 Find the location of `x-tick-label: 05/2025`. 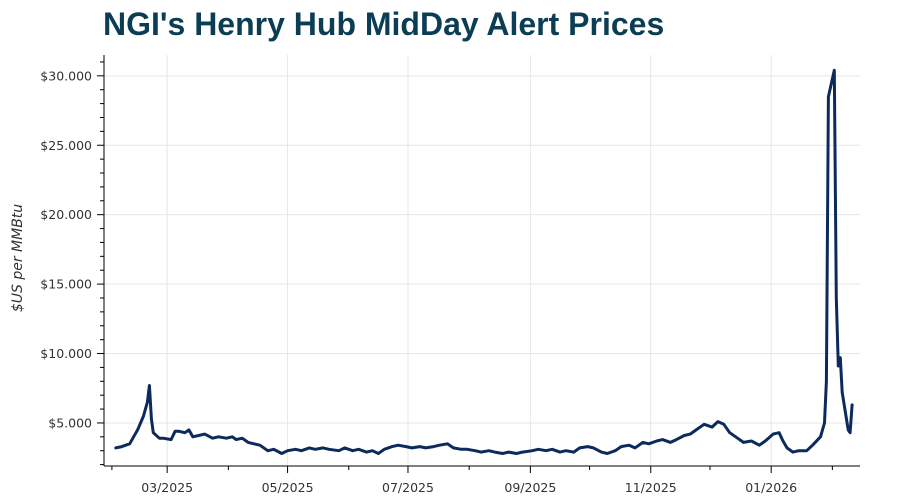

x-tick-label: 05/2025 is located at coordinates (288, 487).